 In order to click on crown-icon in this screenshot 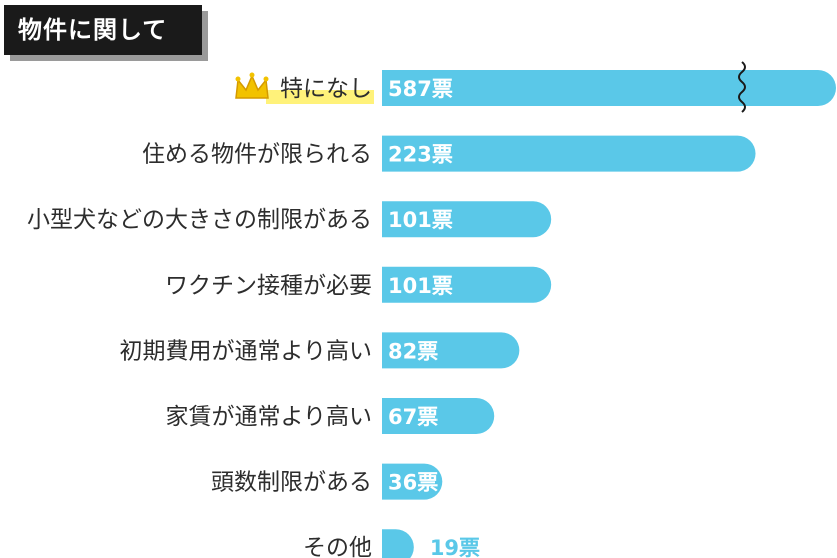, I will do `click(252, 85)`.